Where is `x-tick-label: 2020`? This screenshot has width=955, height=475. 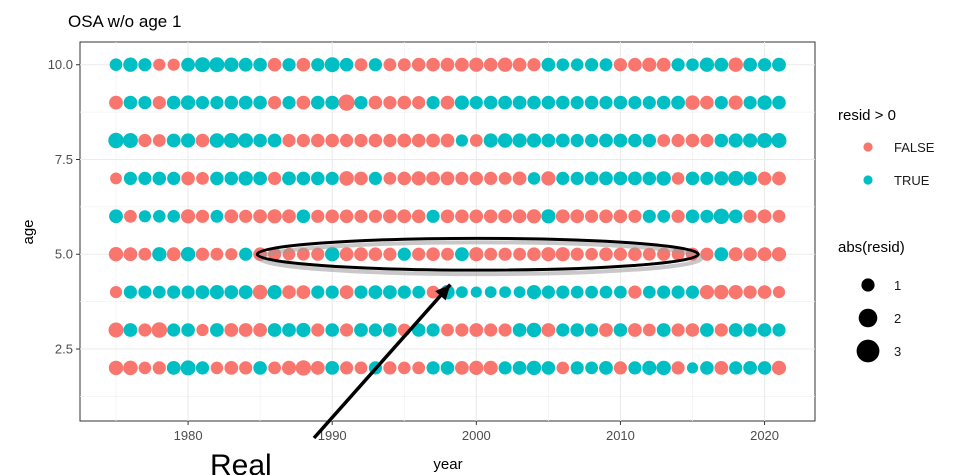 x-tick-label: 2020 is located at coordinates (764, 435).